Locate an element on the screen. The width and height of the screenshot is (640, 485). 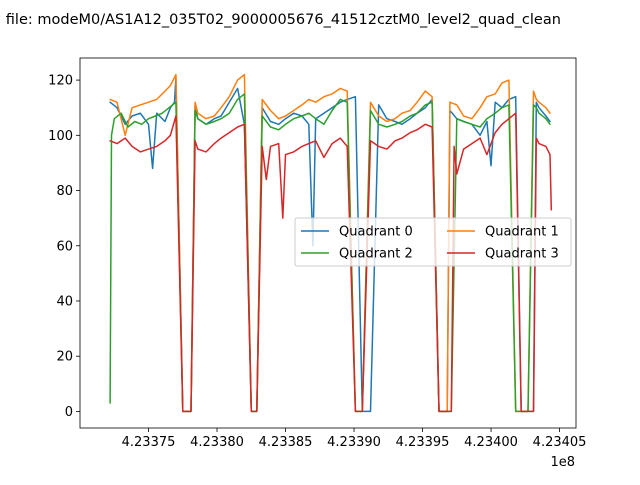
x-tick-label: 4.23400 is located at coordinates (491, 442).